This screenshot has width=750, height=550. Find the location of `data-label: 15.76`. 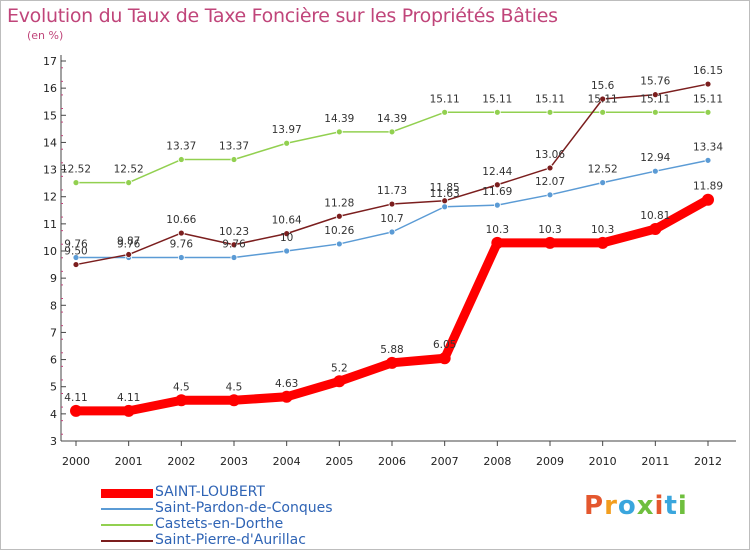

data-label: 15.76 is located at coordinates (655, 82).